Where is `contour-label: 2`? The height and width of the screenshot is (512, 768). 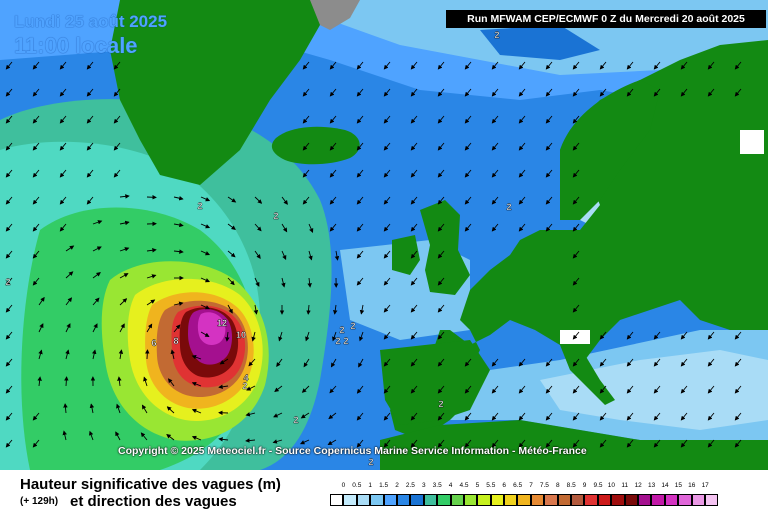
contour-label: 2 is located at coordinates (295, 420).